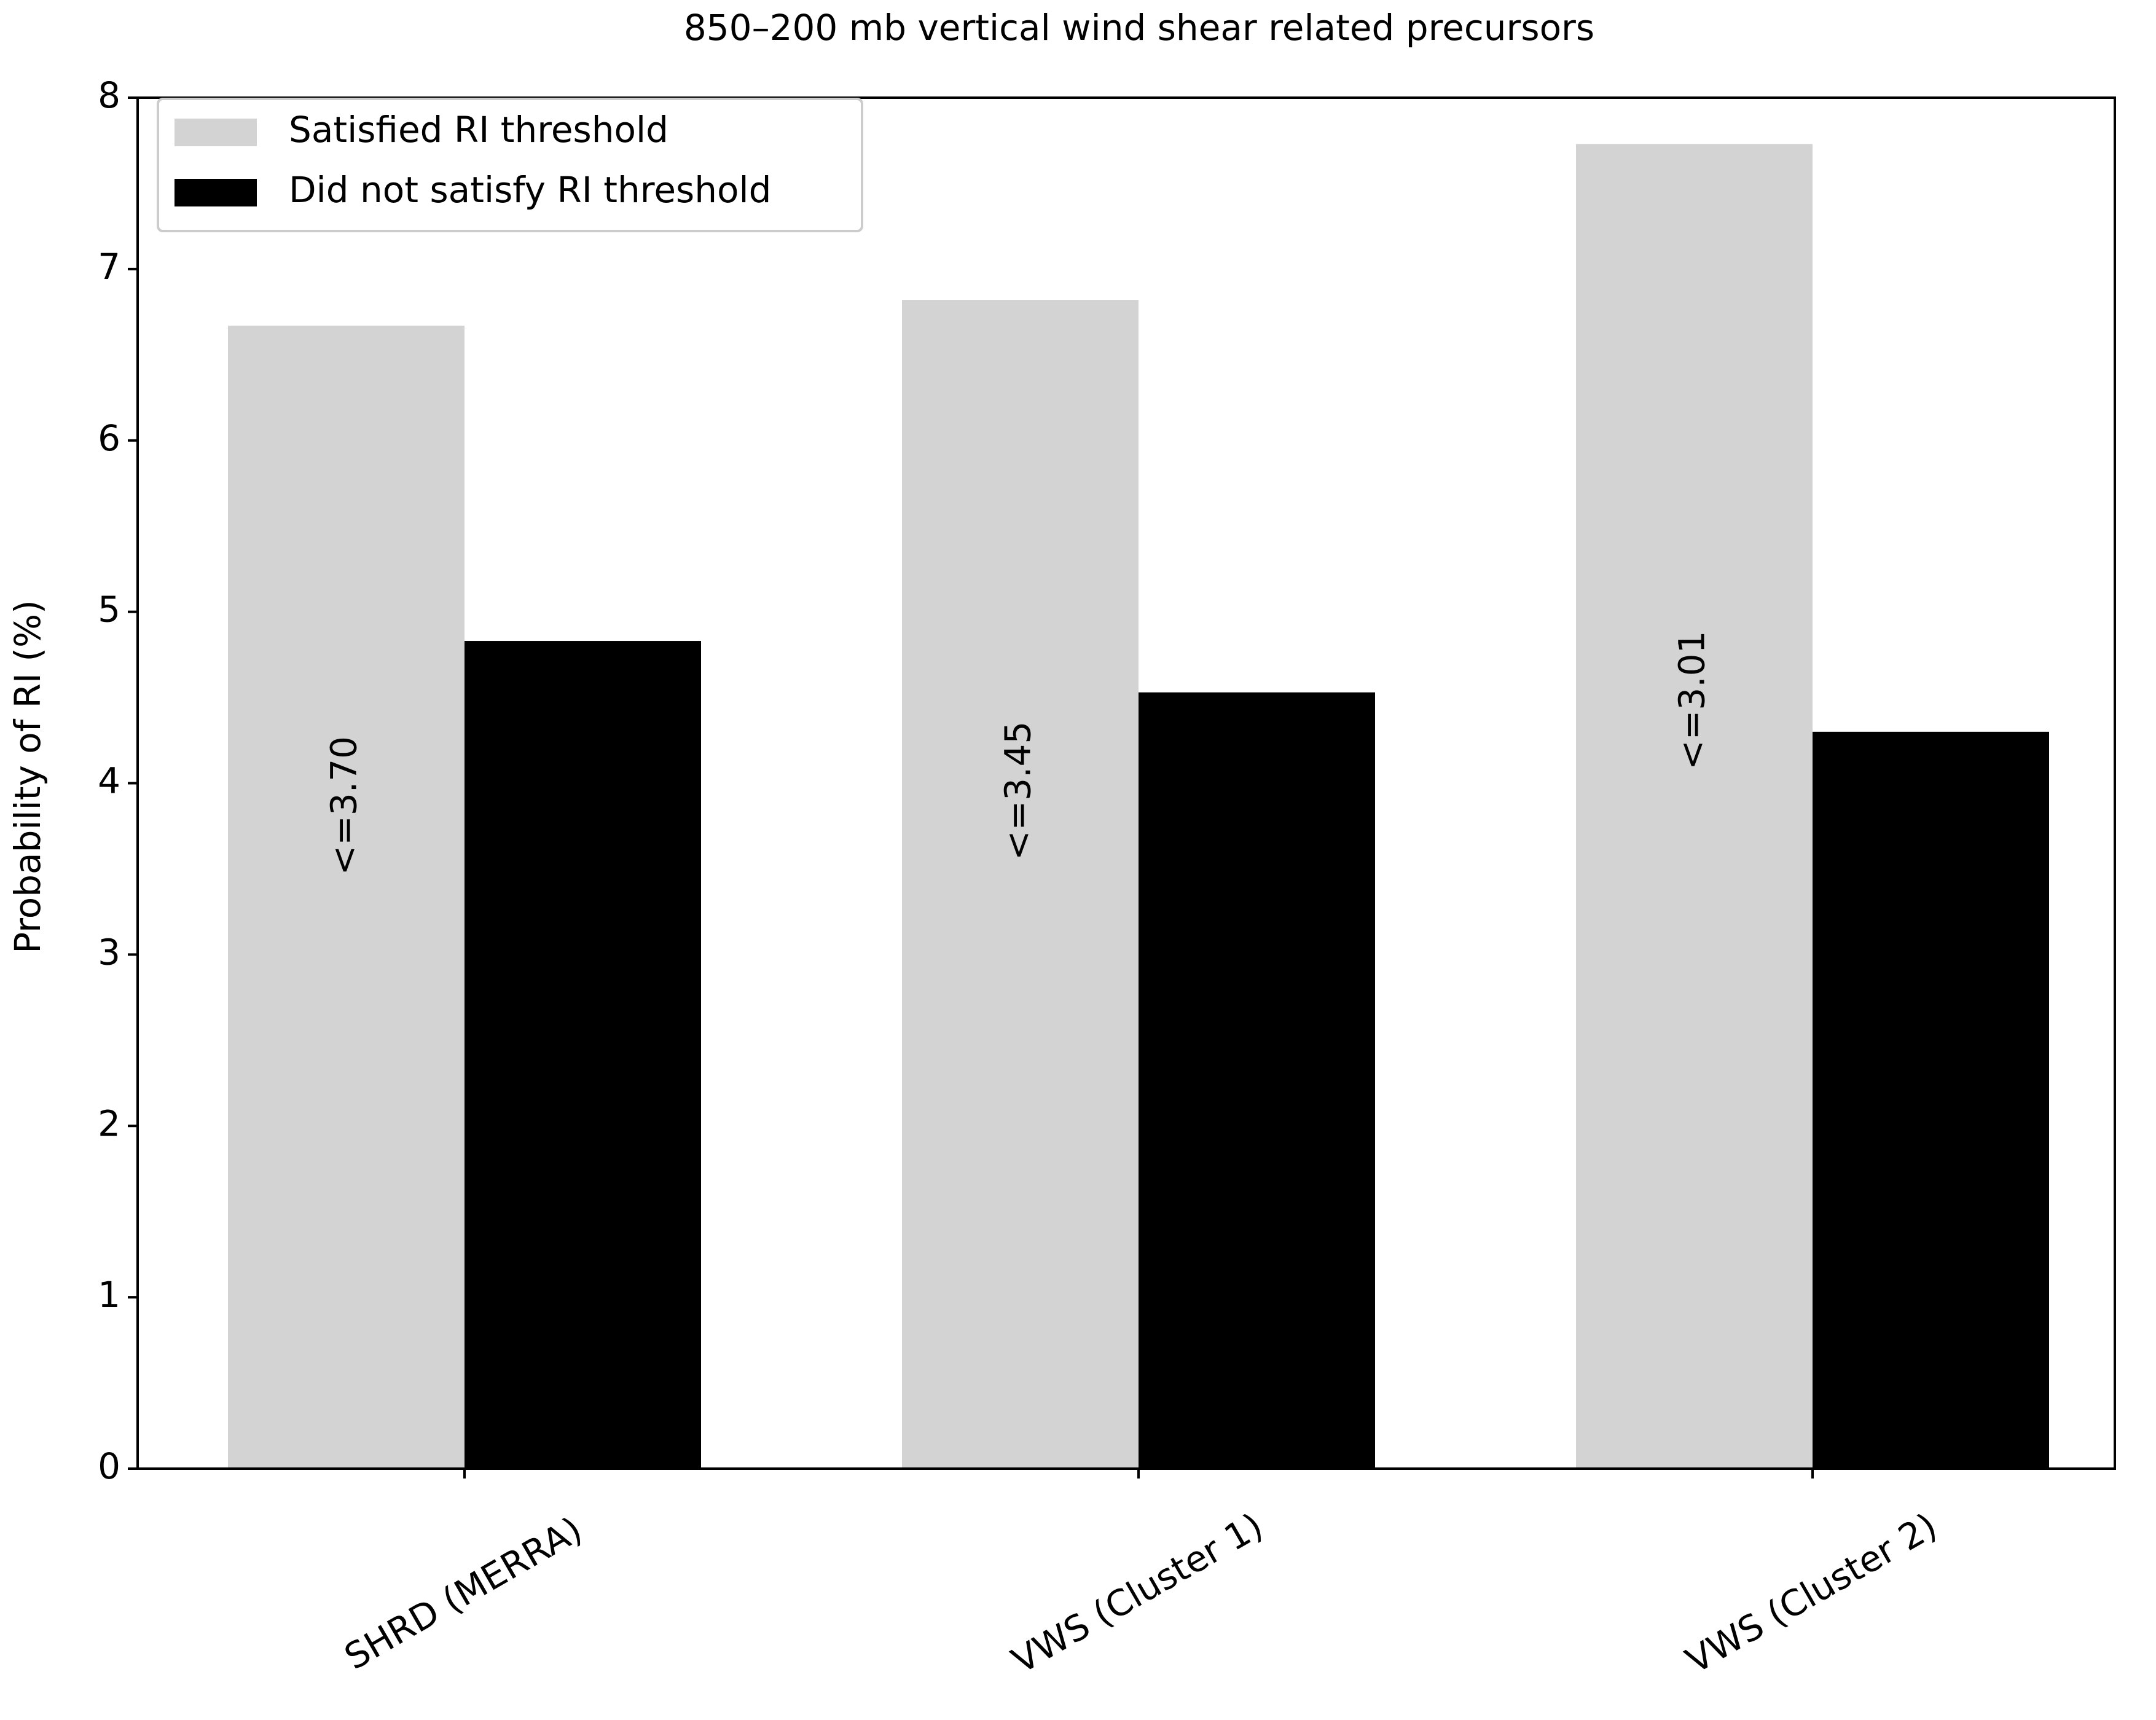  What do you see at coordinates (109, 952) in the screenshot?
I see `y-tick-label: 3` at bounding box center [109, 952].